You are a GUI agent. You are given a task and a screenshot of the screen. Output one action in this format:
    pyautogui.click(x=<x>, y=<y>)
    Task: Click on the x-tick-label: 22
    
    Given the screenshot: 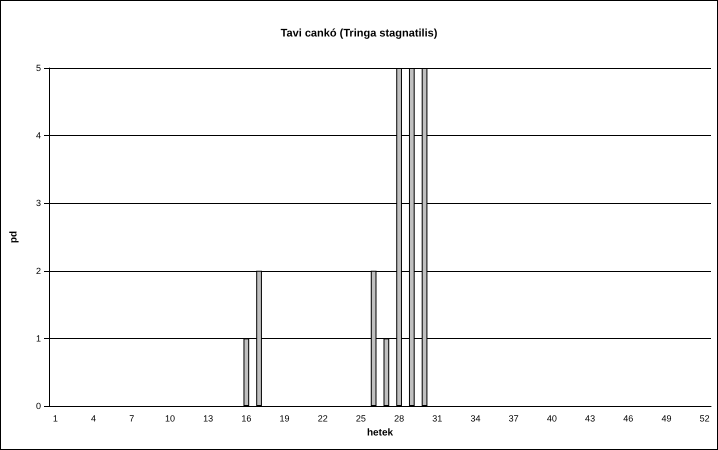 What is the action you would take?
    pyautogui.click(x=323, y=419)
    